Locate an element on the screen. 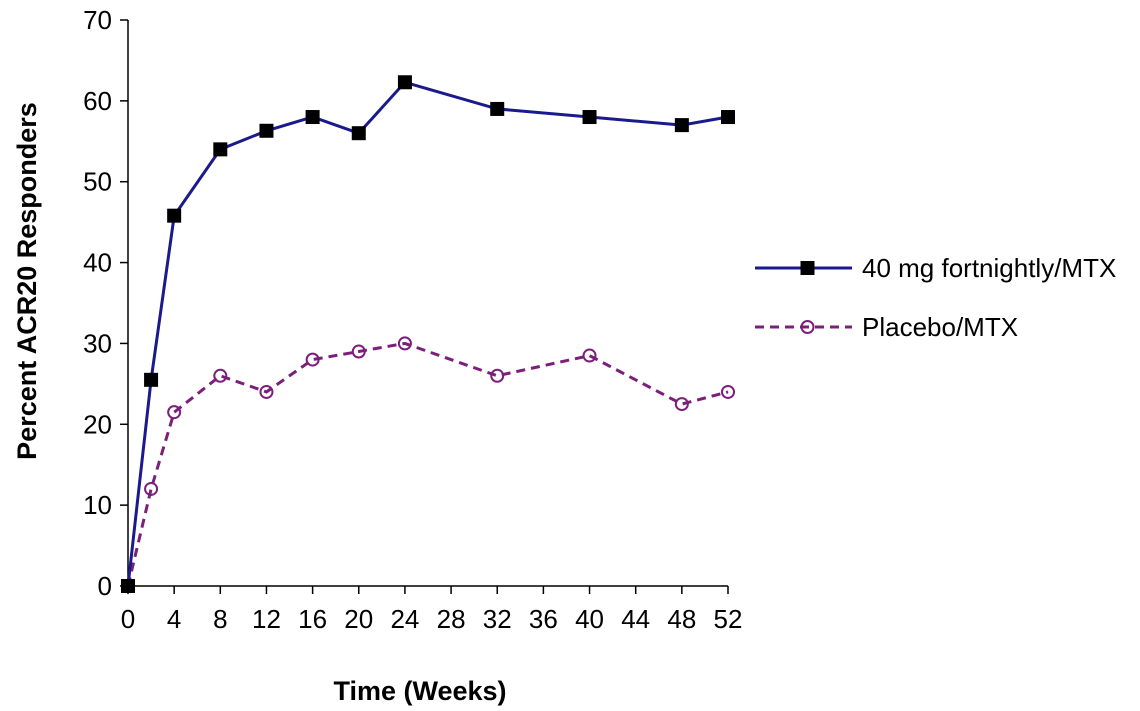 The width and height of the screenshot is (1140, 711). y-tick-label: 60 is located at coordinates (97, 101).